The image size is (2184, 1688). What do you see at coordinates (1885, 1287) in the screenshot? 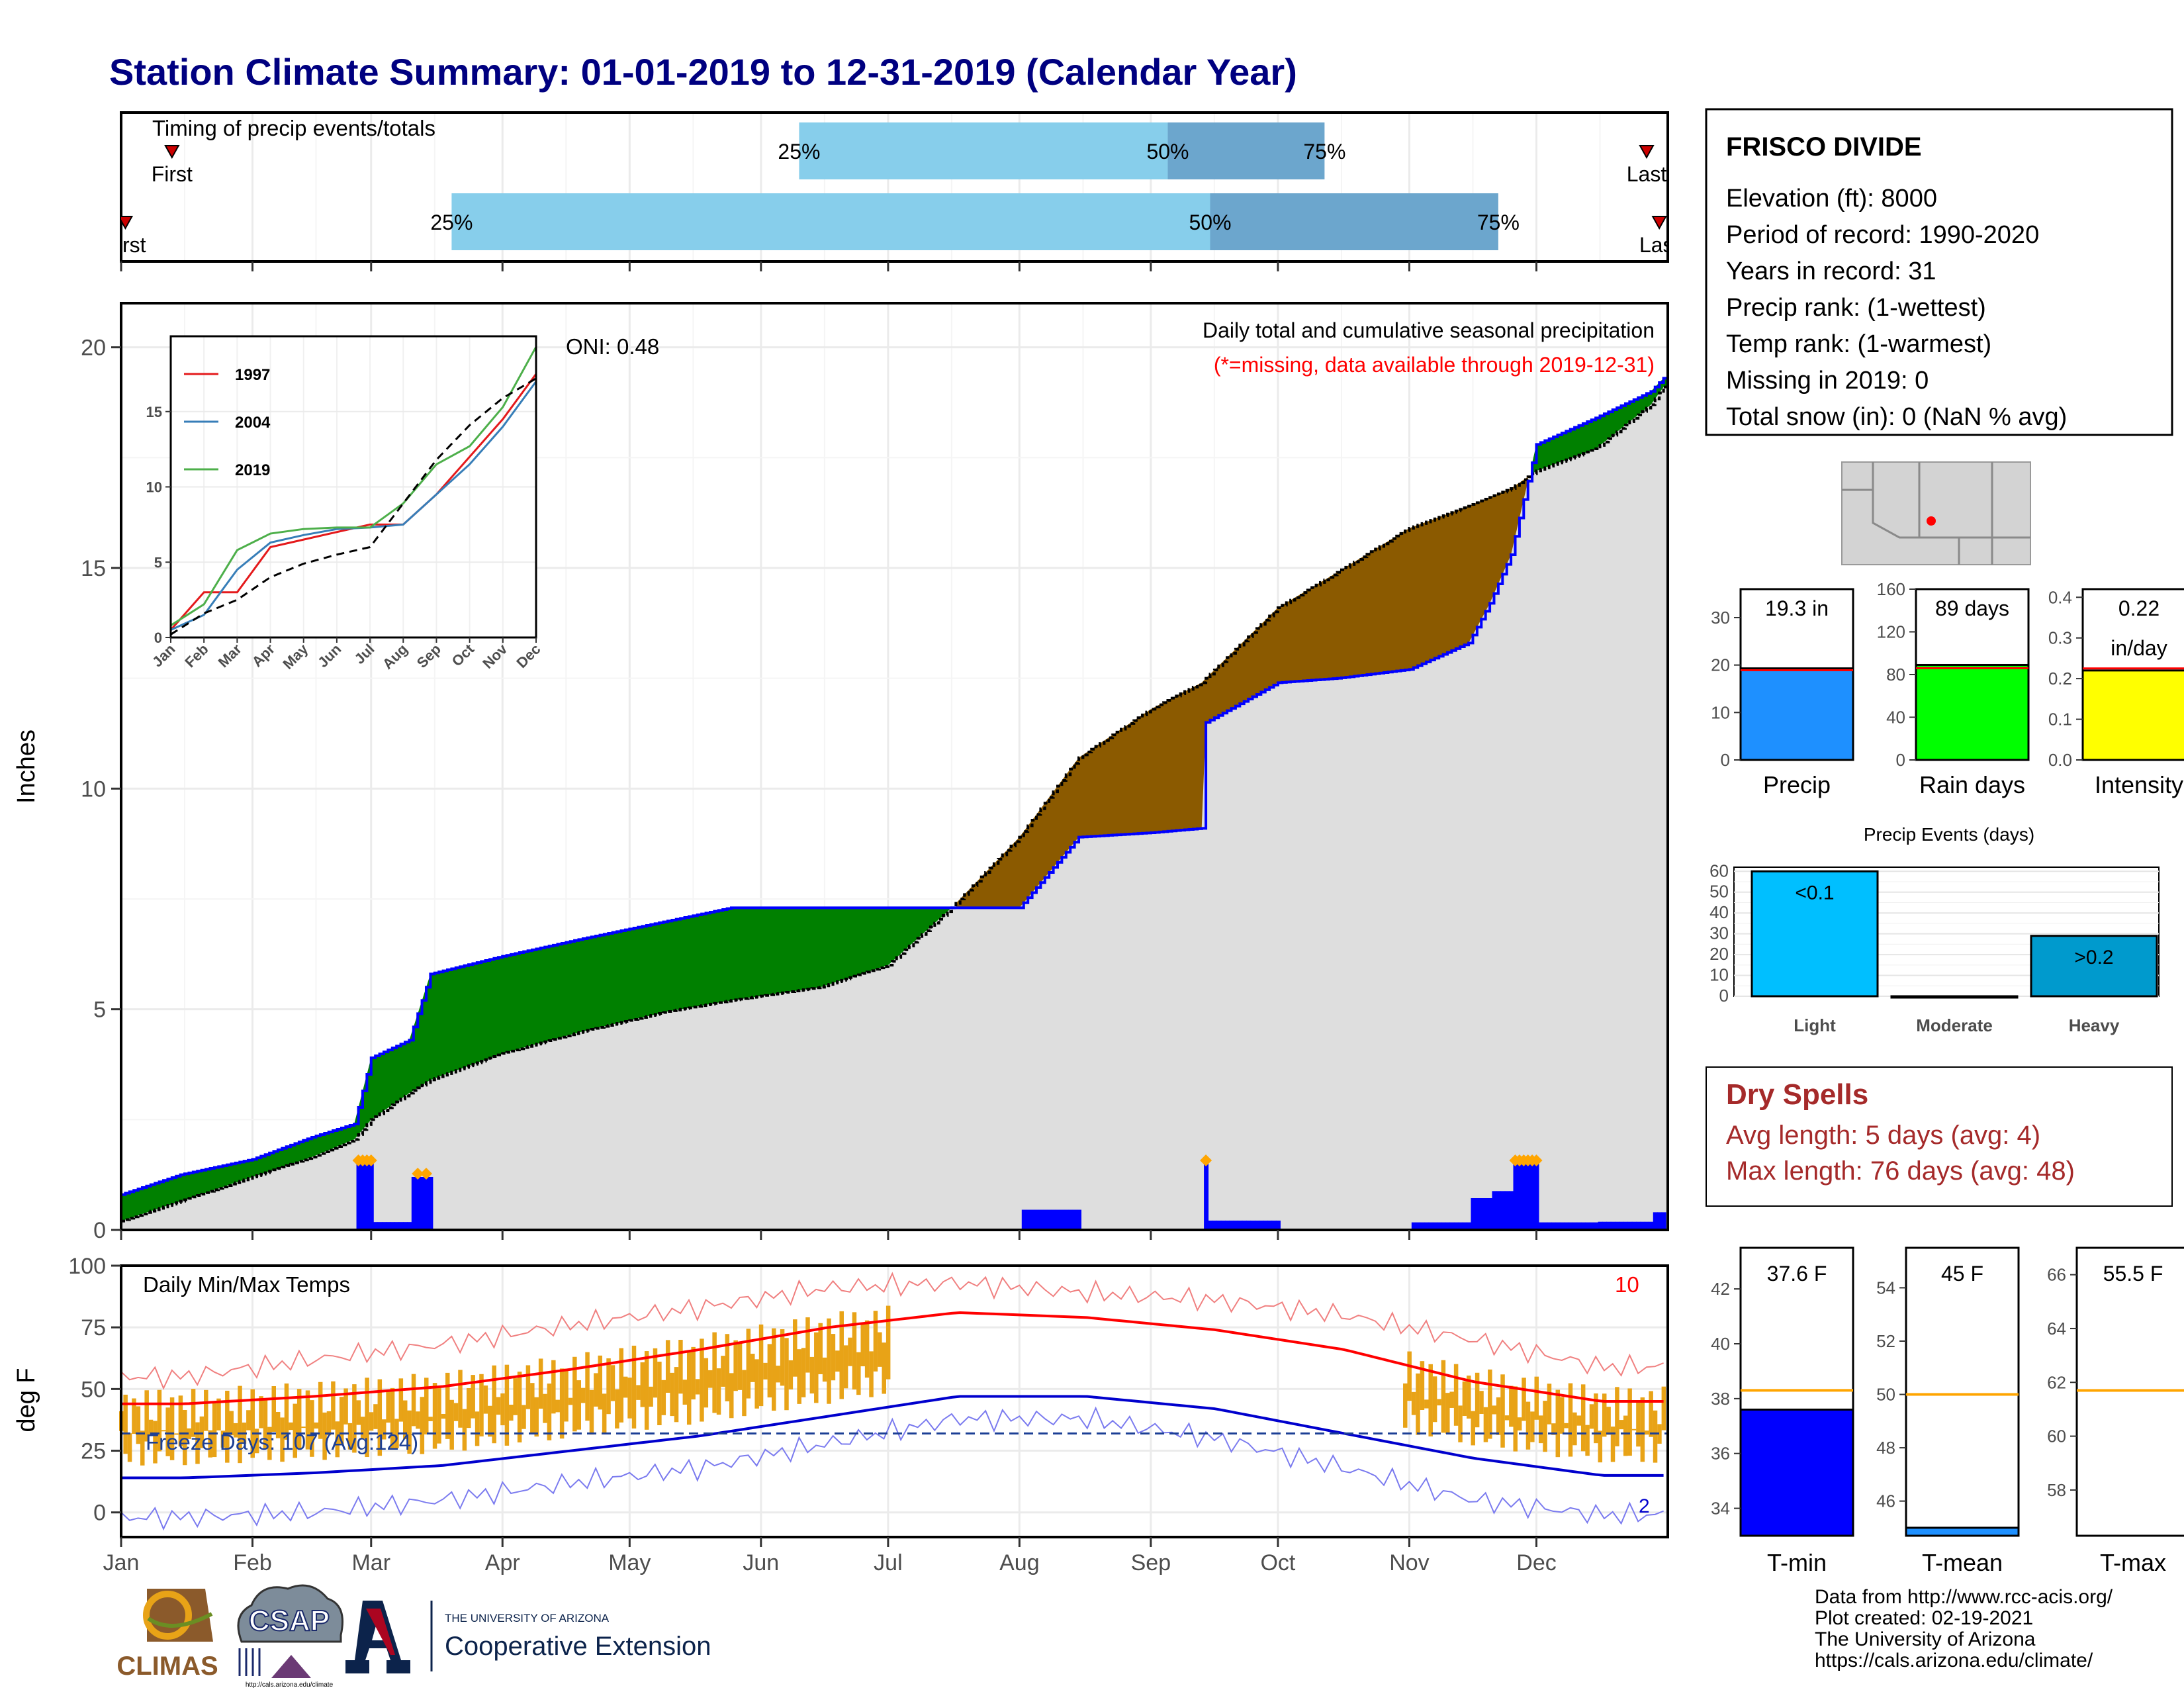
I see `temp-summary-tick-label: 54` at bounding box center [1885, 1287].